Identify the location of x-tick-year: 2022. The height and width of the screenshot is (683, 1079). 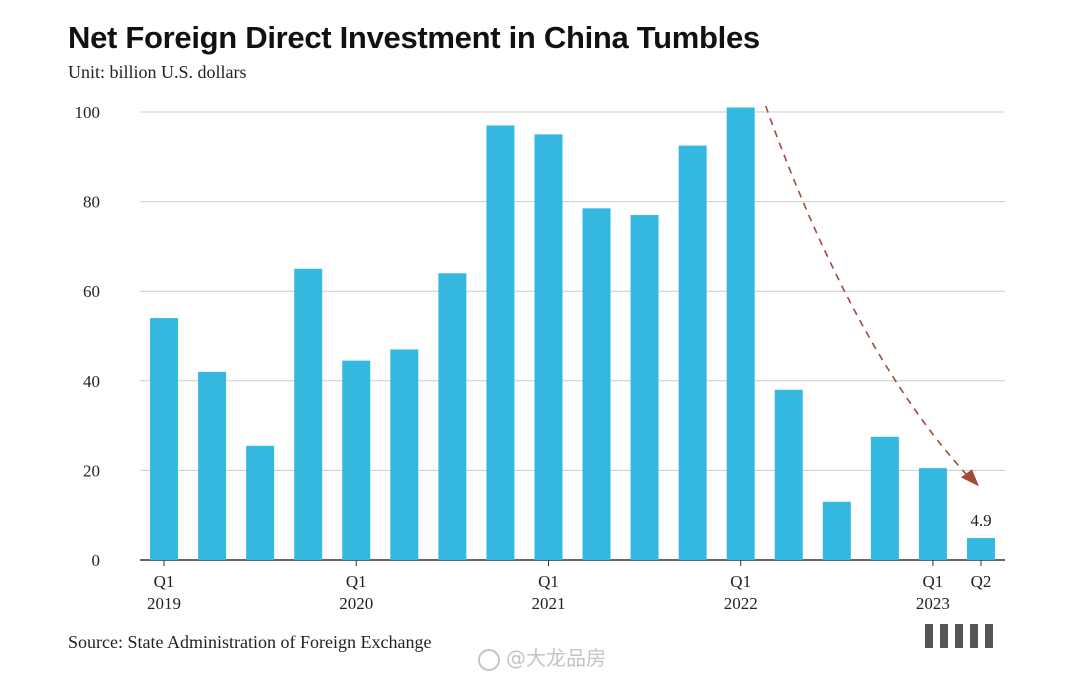
(741, 603).